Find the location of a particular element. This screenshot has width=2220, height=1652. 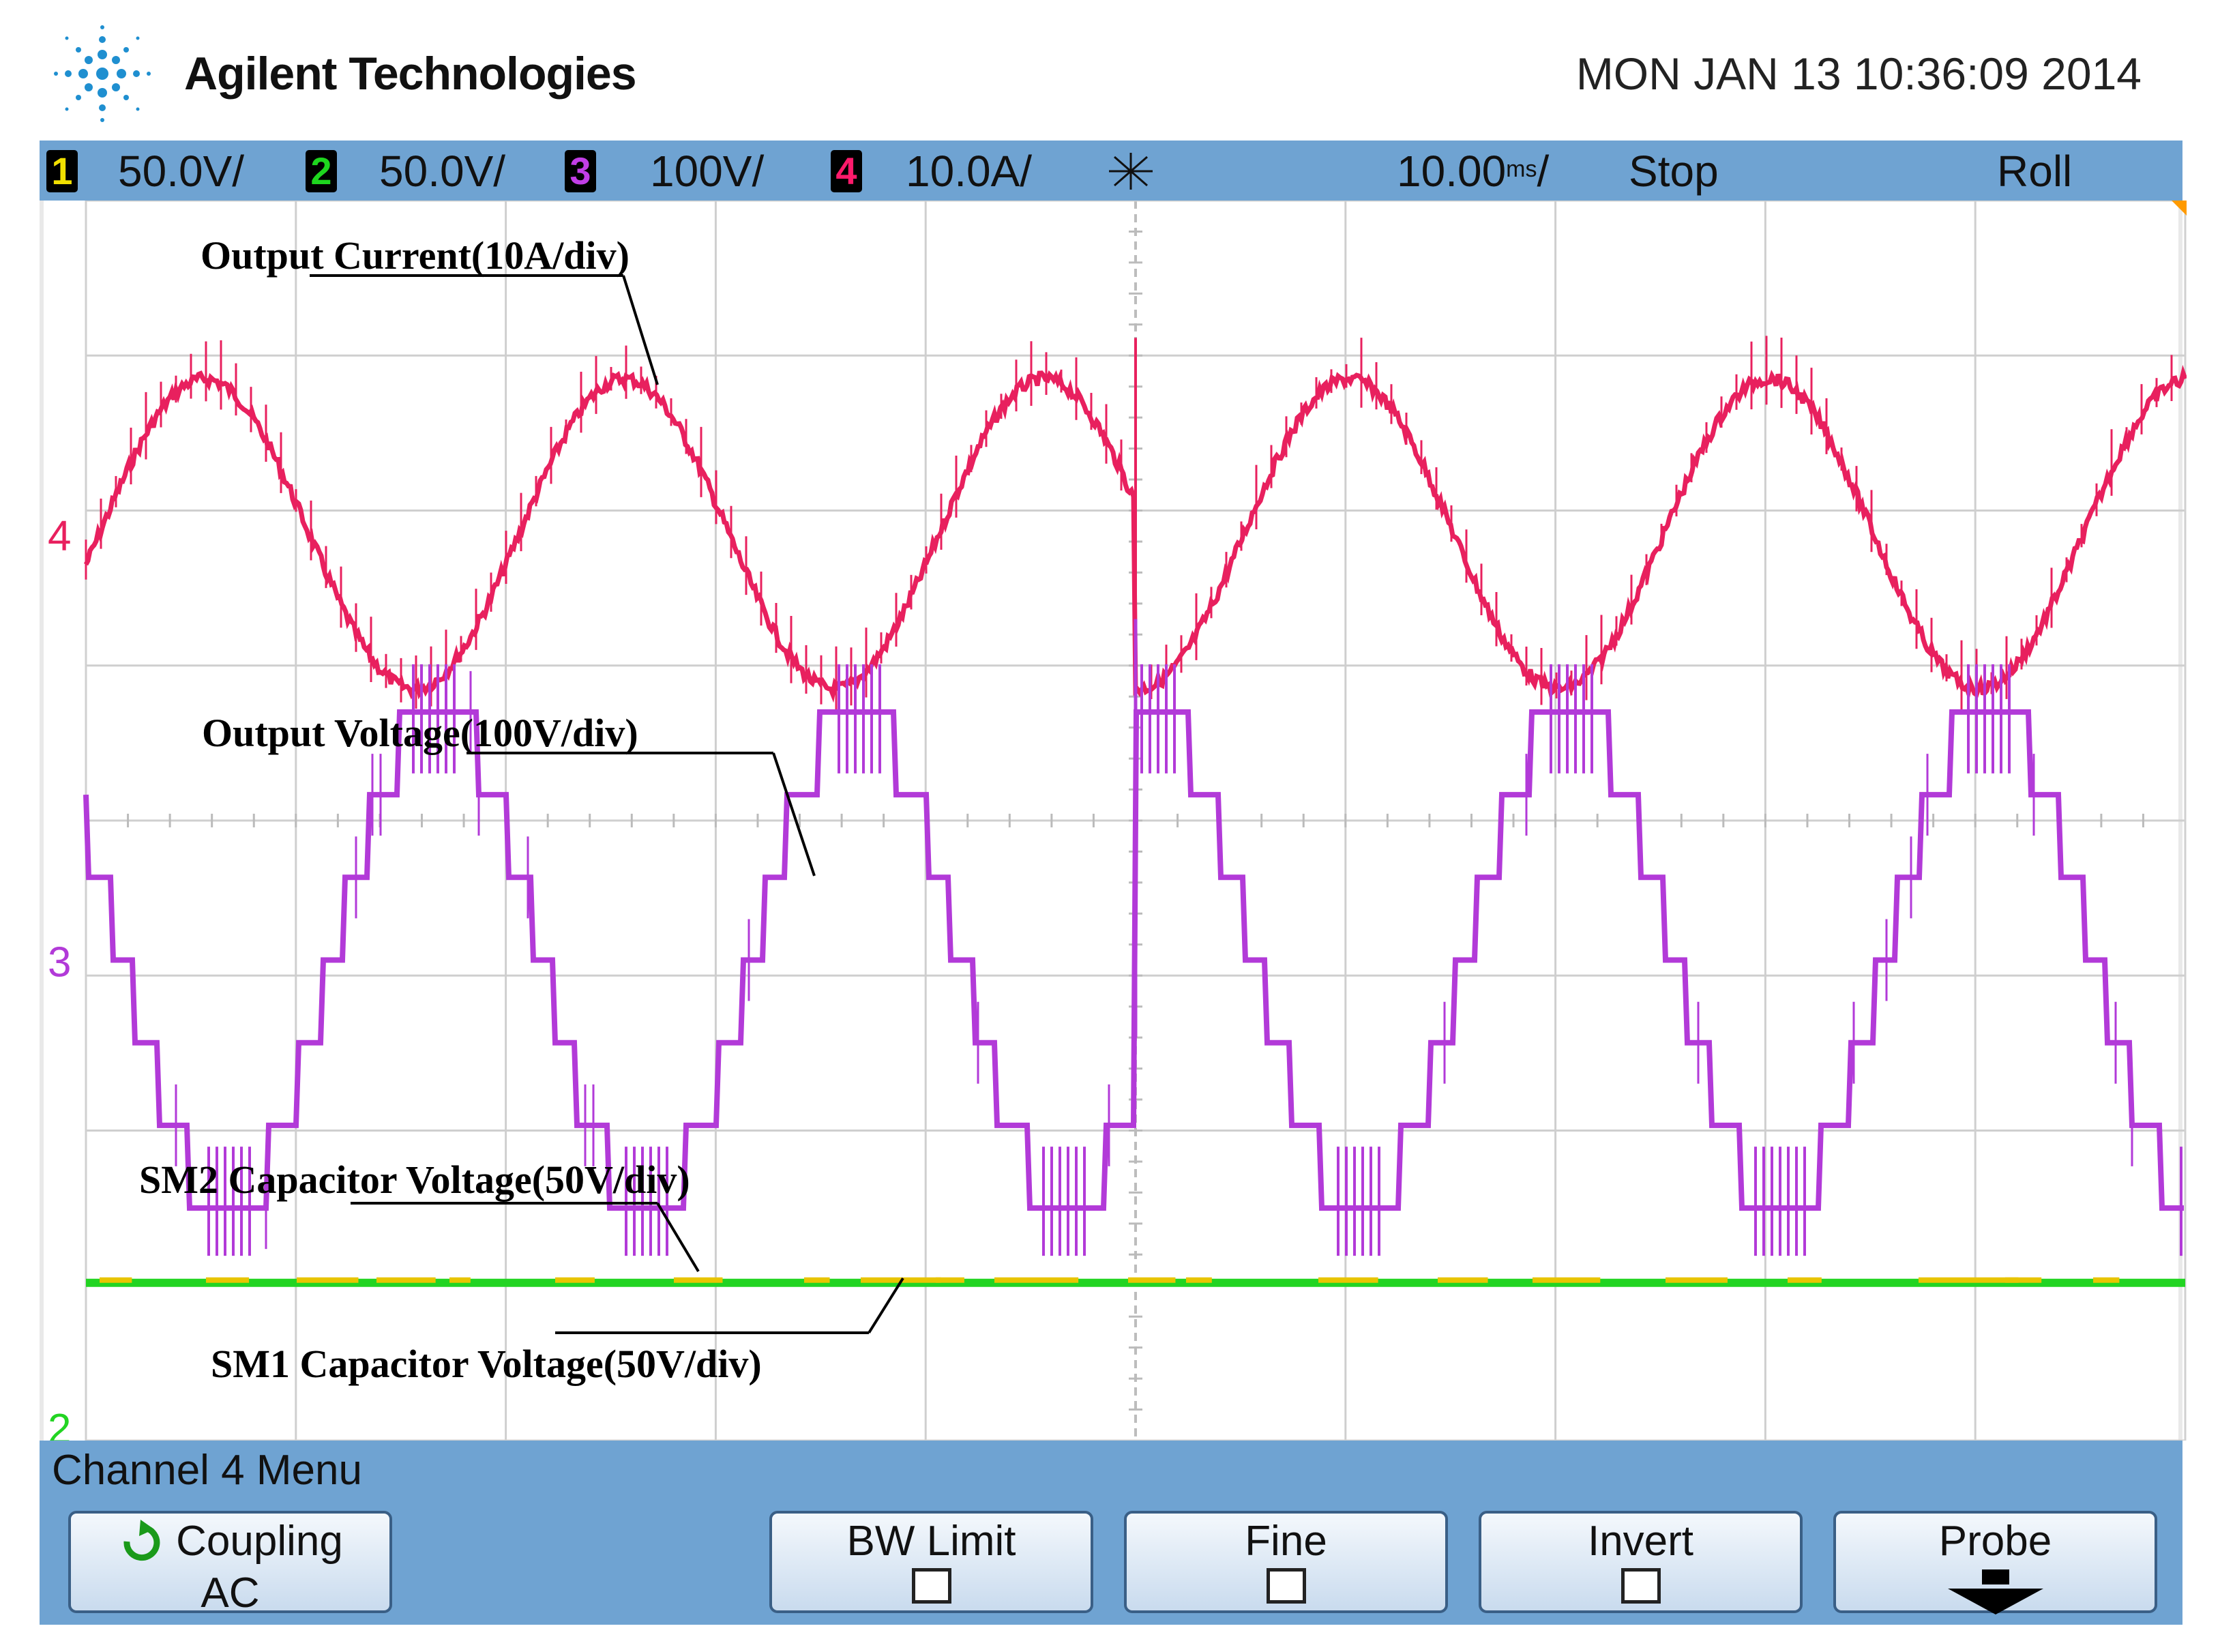

channel-1-badge: 1 is located at coordinates (62, 171).